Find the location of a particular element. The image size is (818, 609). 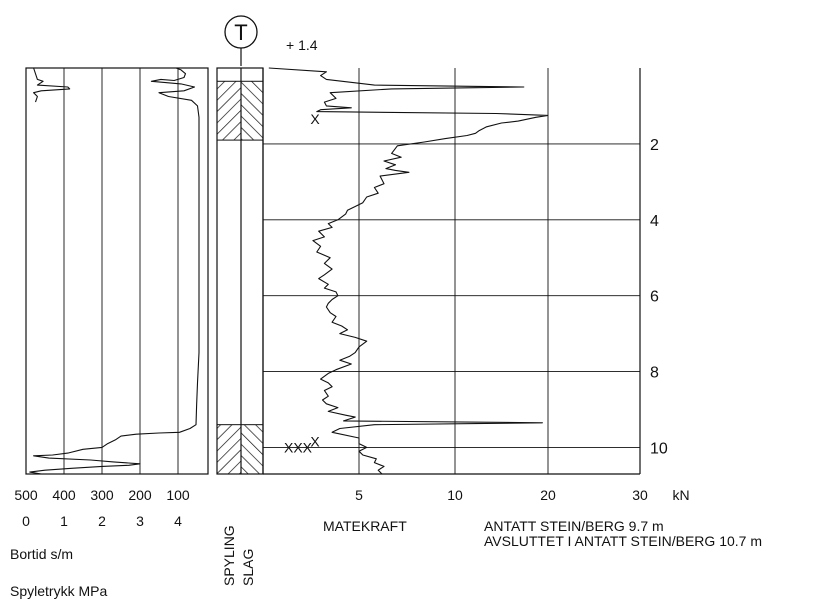

matekraft-tick-label: 30 is located at coordinates (640, 495).